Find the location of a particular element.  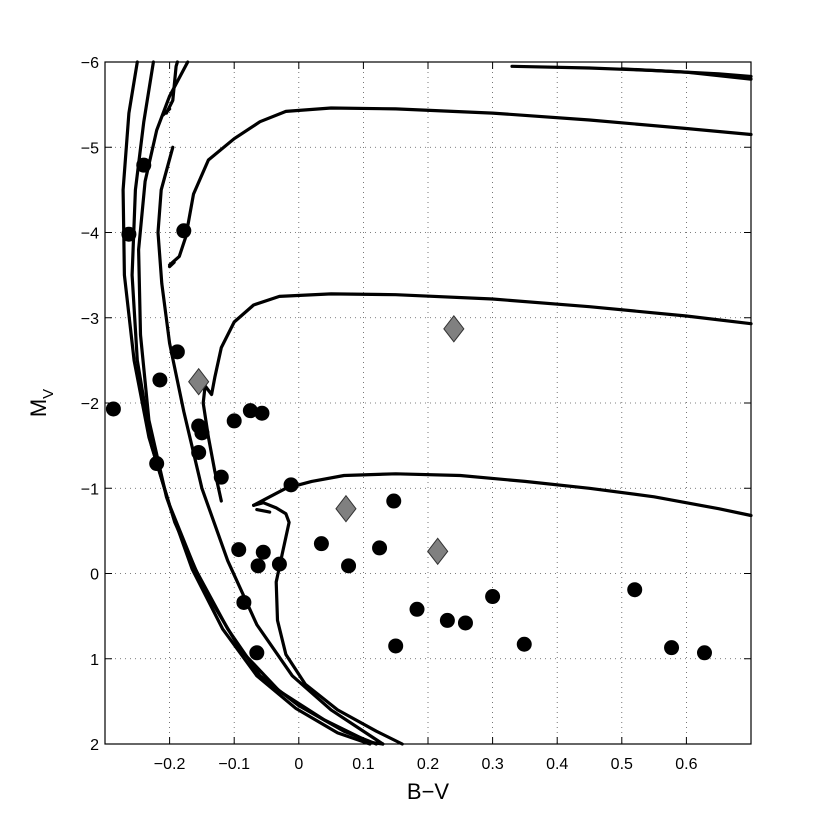

y-tick-label: −6 is located at coordinates (90, 63).